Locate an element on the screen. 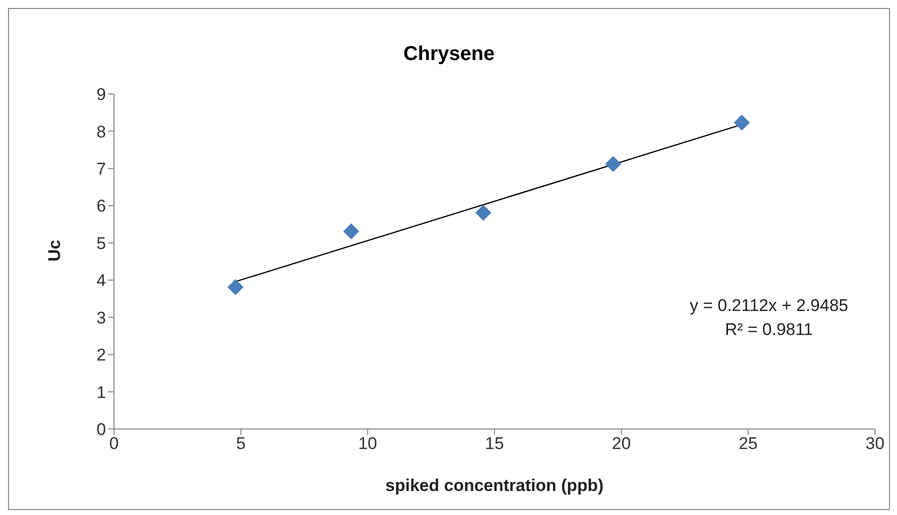 This screenshot has width=897, height=515. x-tick-label: 30 is located at coordinates (875, 444).